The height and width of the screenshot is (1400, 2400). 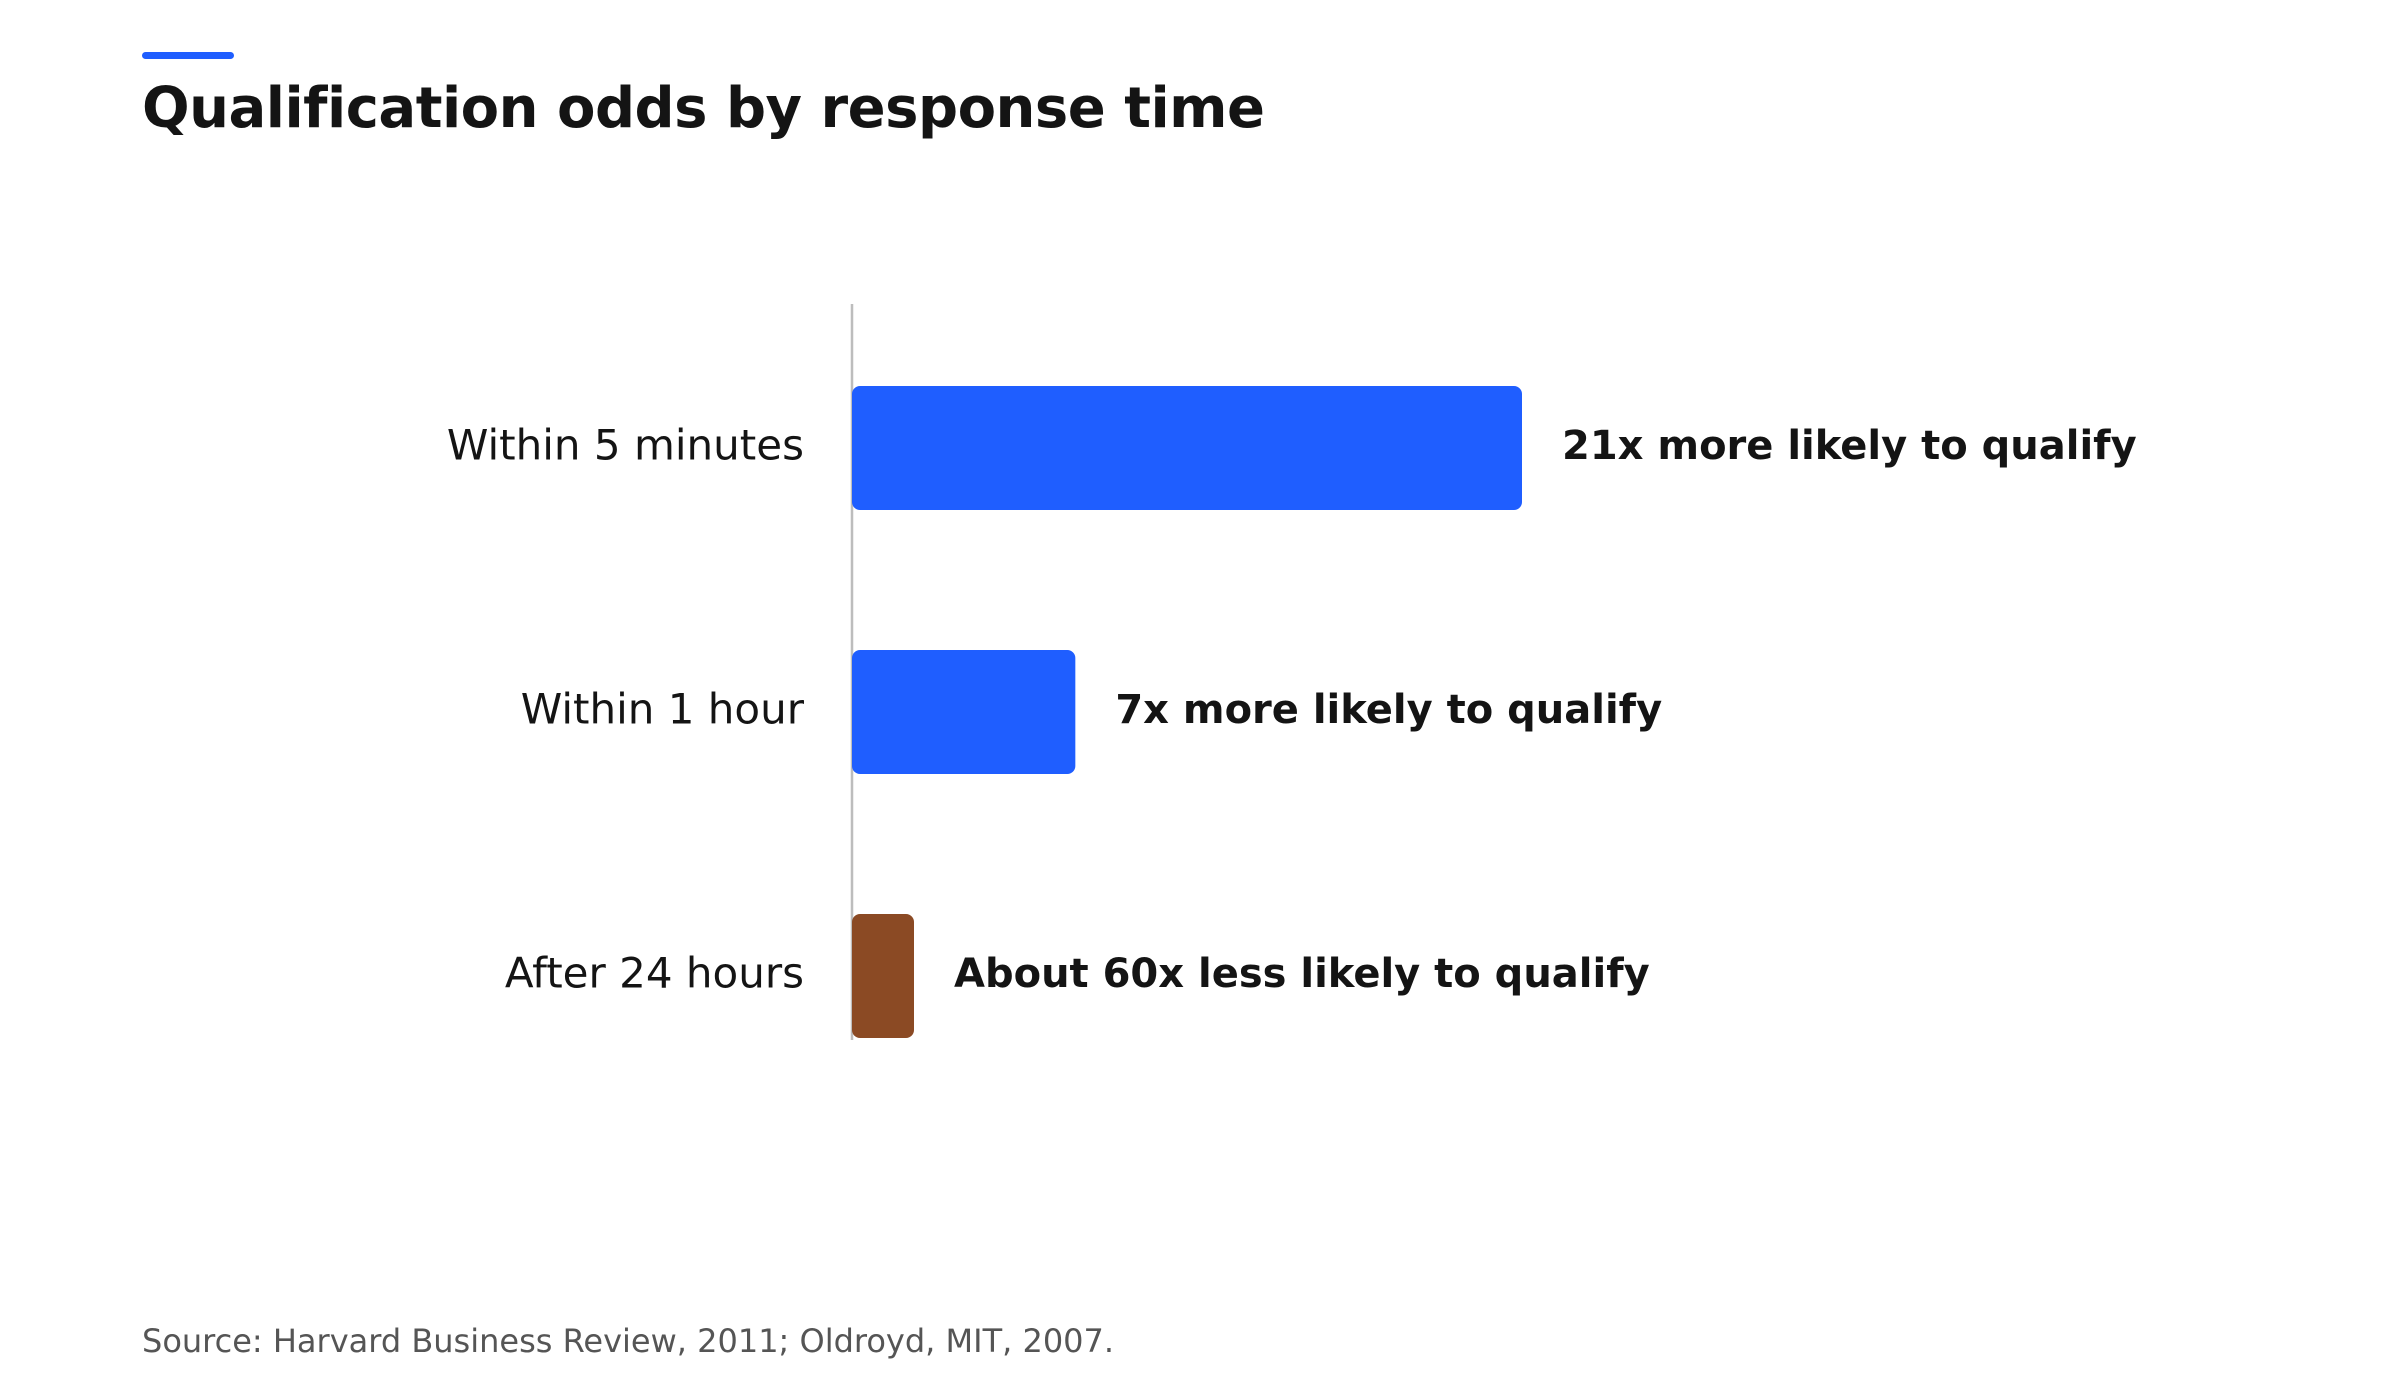 What do you see at coordinates (188, 55) in the screenshot?
I see `title-accent-rule` at bounding box center [188, 55].